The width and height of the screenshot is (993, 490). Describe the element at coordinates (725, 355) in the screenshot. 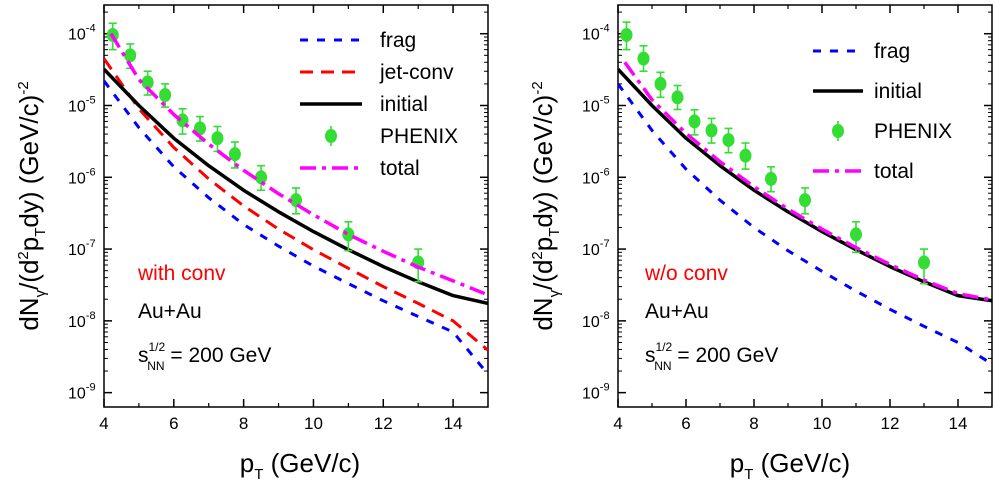

I see `energy-rest: = 200 GeV` at that location.